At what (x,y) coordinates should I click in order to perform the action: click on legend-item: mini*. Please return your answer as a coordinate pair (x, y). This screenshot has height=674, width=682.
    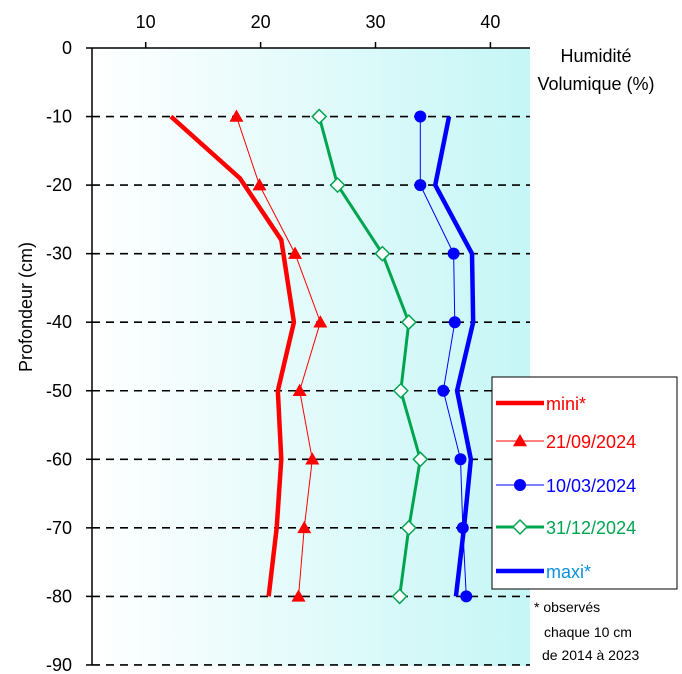
    Looking at the image, I should click on (541, 404).